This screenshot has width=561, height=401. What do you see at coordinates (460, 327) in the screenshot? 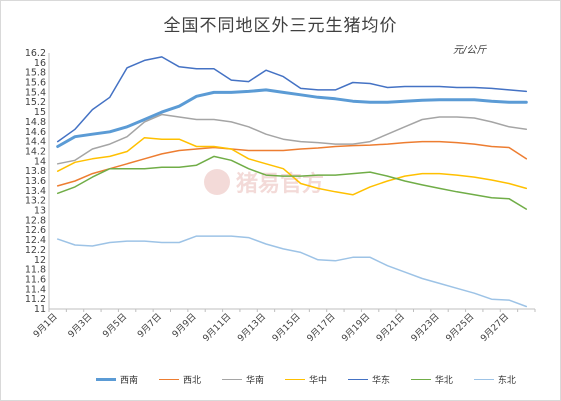
I see `x-tick-label: 9月25日` at bounding box center [460, 327].